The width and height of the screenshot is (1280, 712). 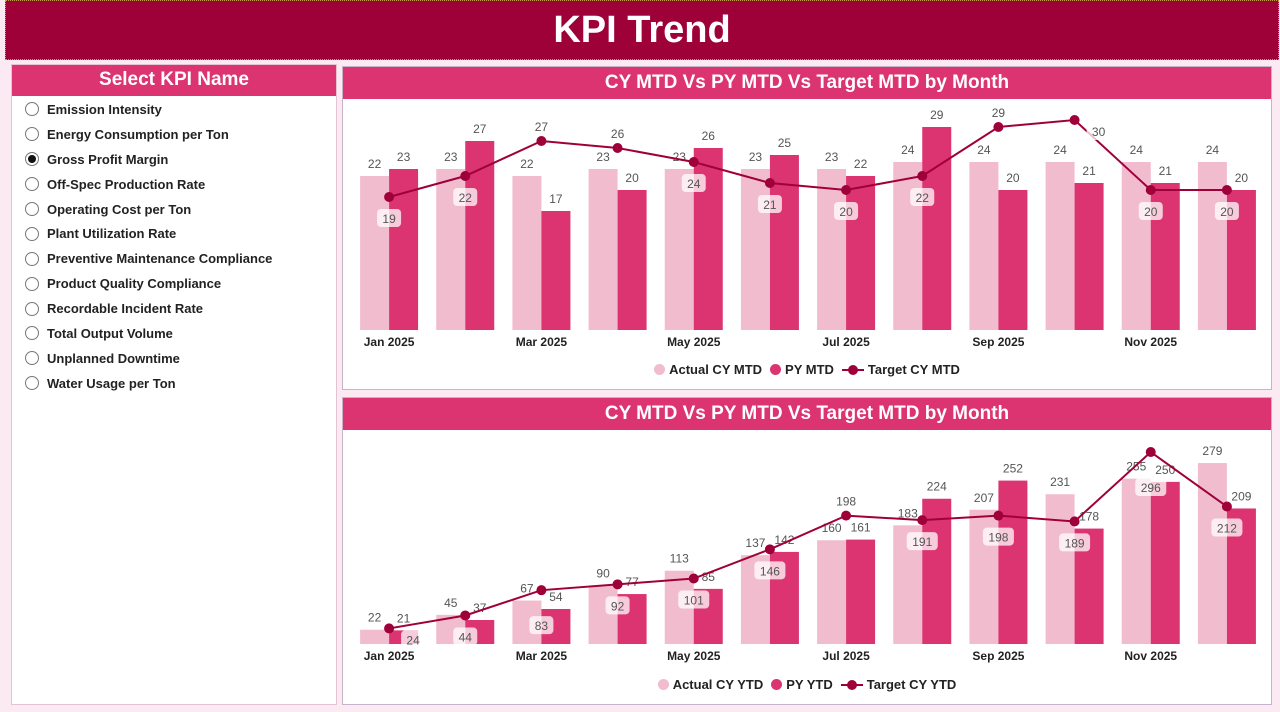 I want to click on slicer-item-label: Plant Utilization Rate, so click(x=112, y=234).